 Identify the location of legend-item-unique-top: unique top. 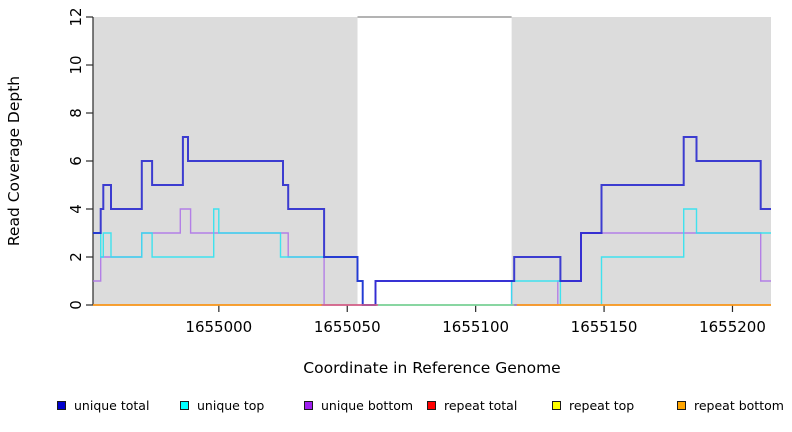
(222, 405).